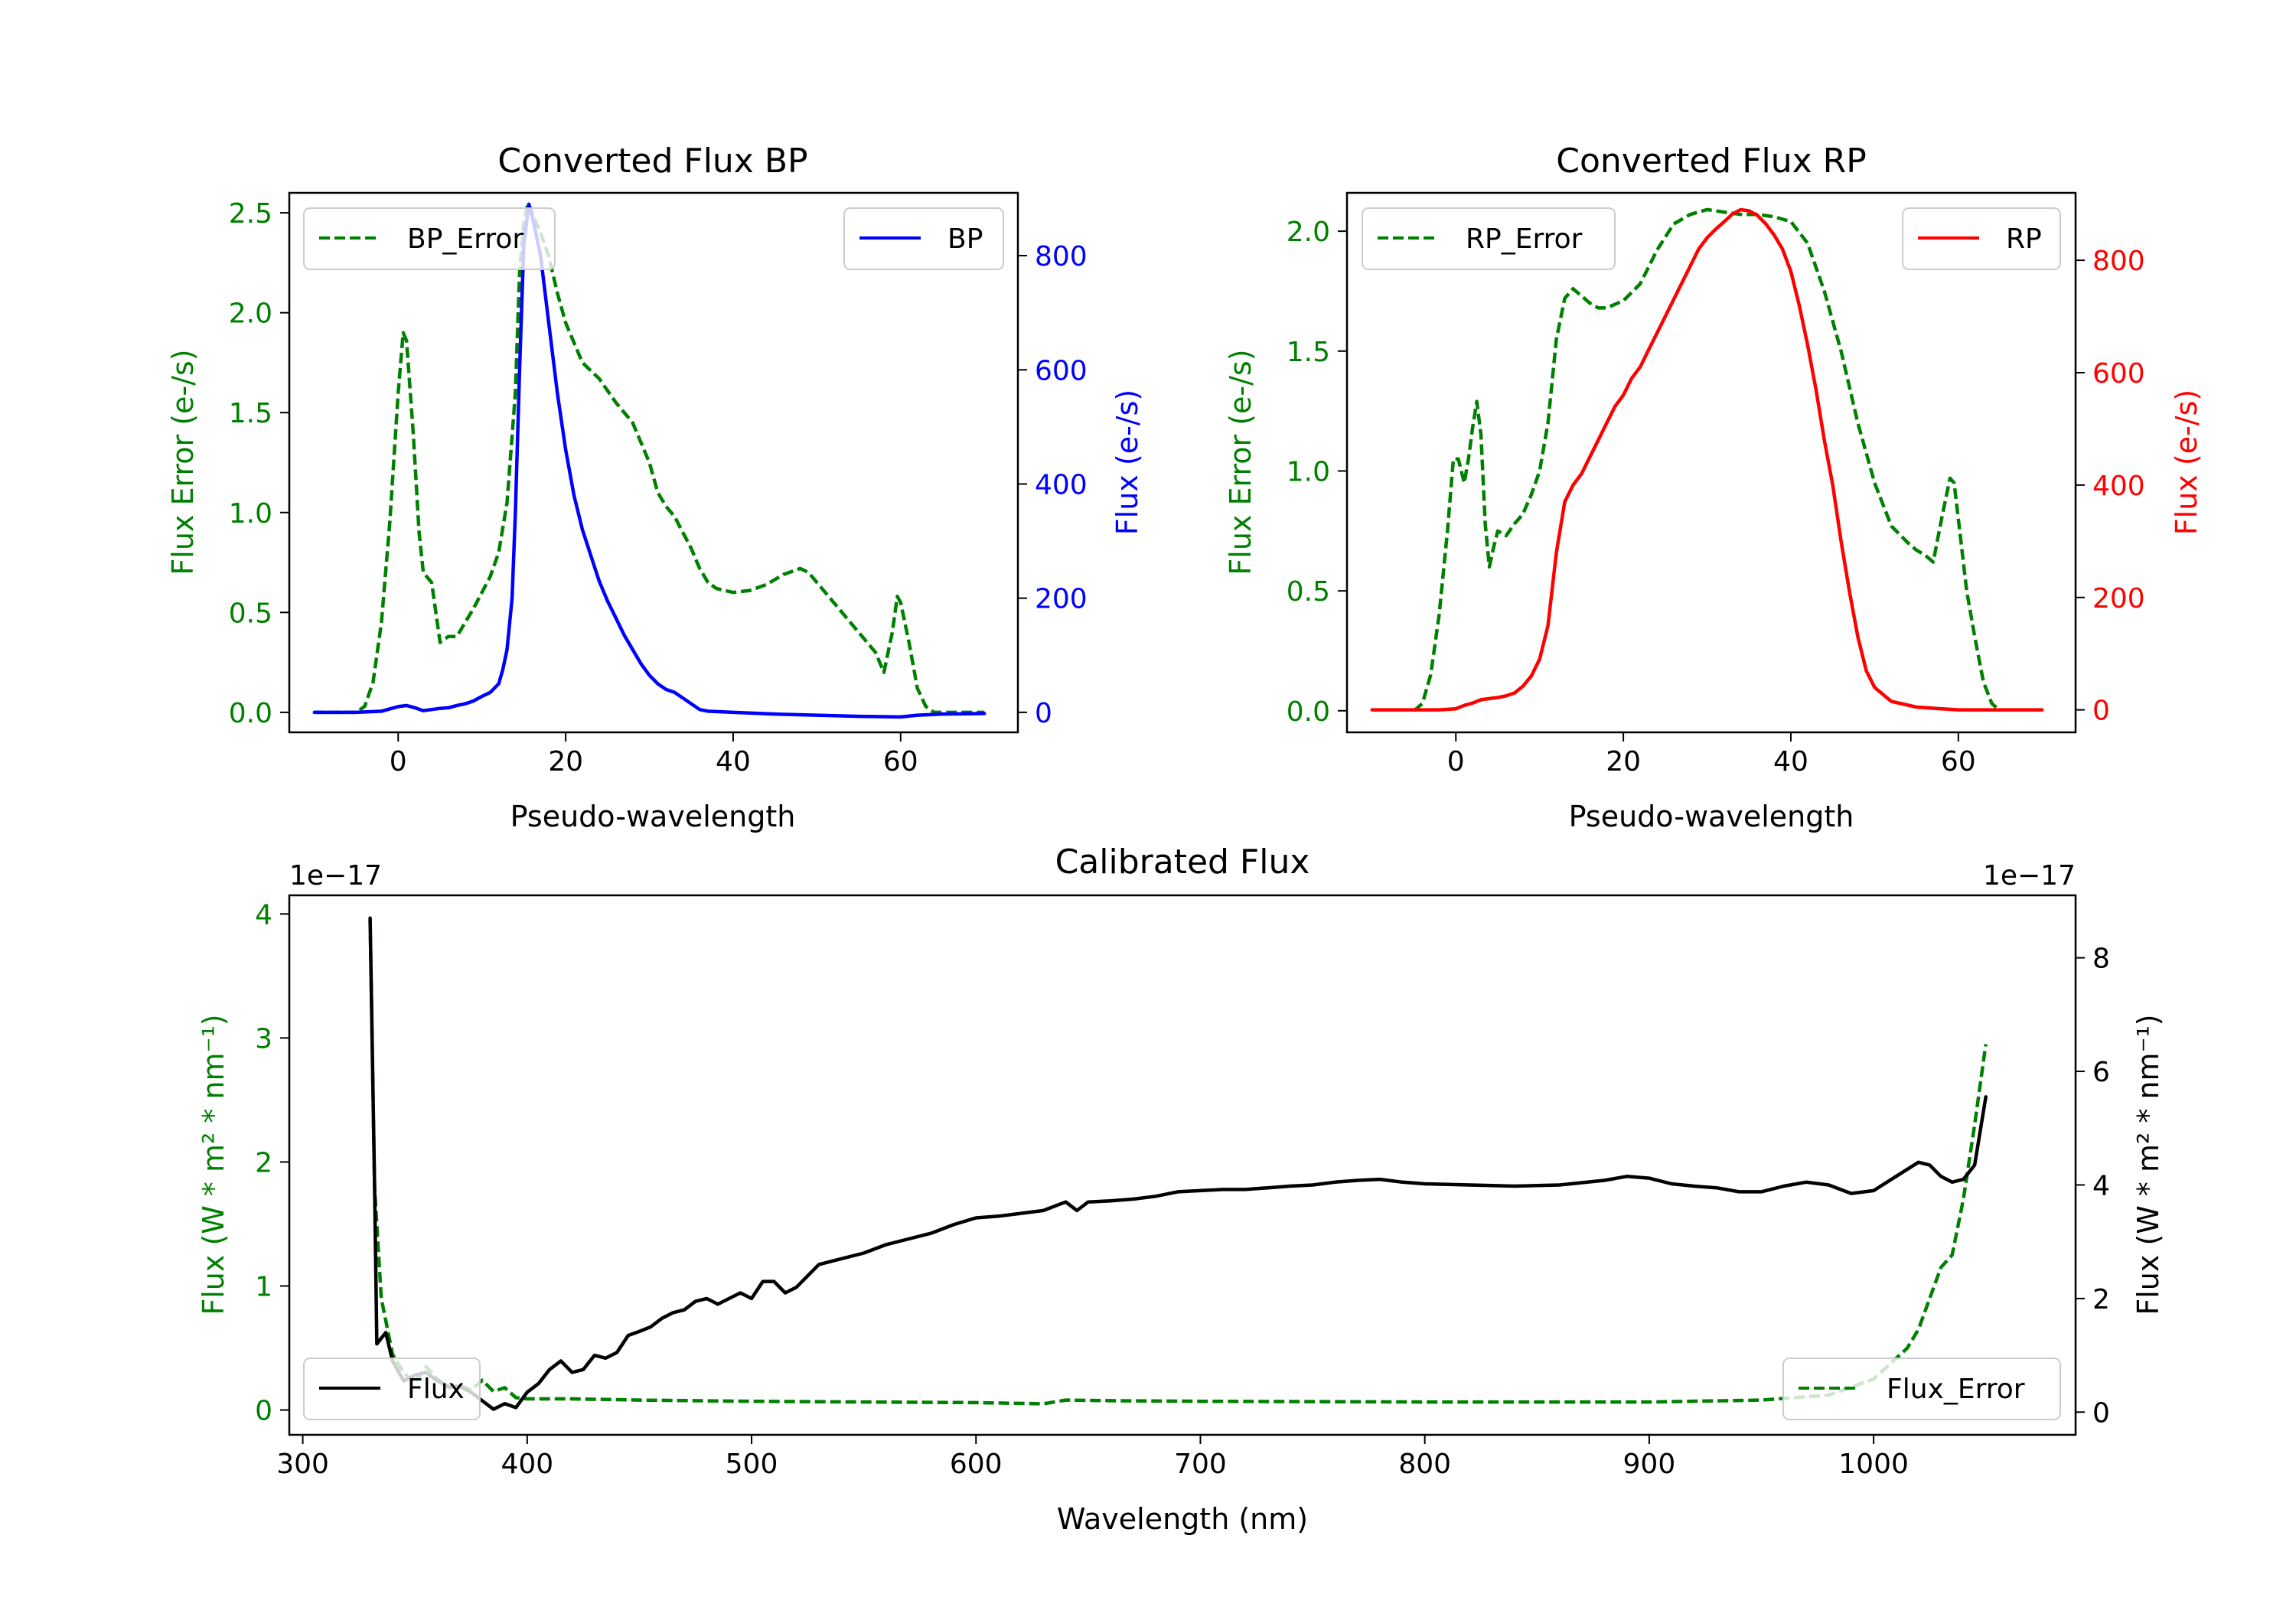 The height and width of the screenshot is (1607, 2296). I want to click on cal-ytick-left-label: 0, so click(263, 1411).